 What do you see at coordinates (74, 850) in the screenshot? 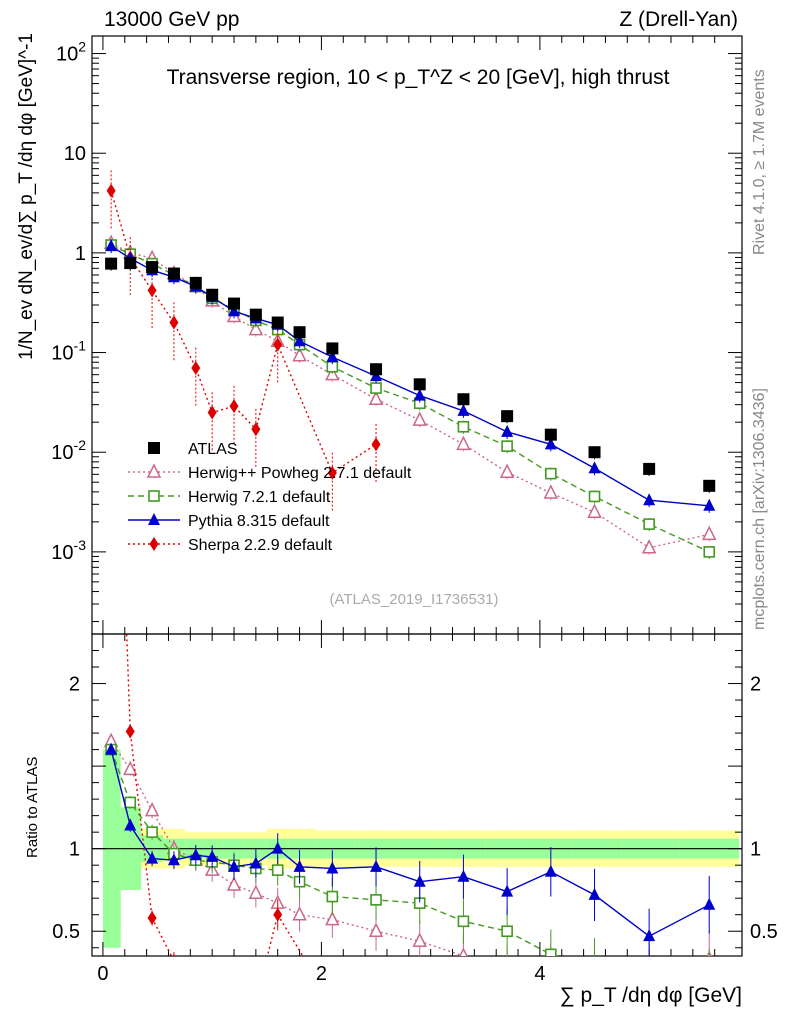
I see `ratio-y-tick-label: 1` at bounding box center [74, 850].